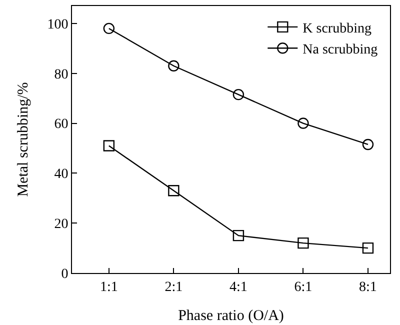 The height and width of the screenshot is (325, 400). Describe the element at coordinates (61, 74) in the screenshot. I see `y-tick-label: 80` at that location.